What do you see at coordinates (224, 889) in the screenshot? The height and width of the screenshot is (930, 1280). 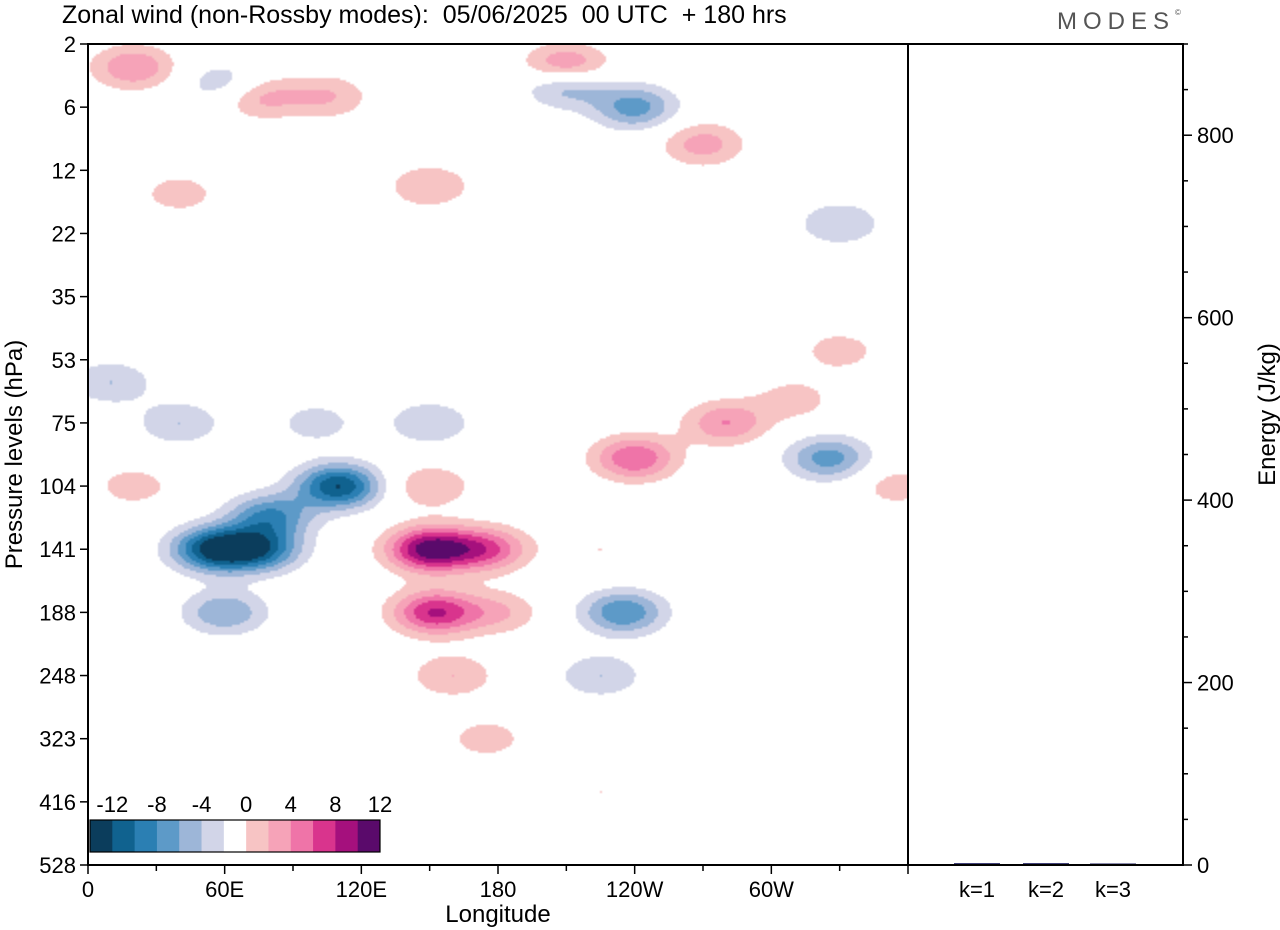 I see `x-tick-label: 60E` at bounding box center [224, 889].